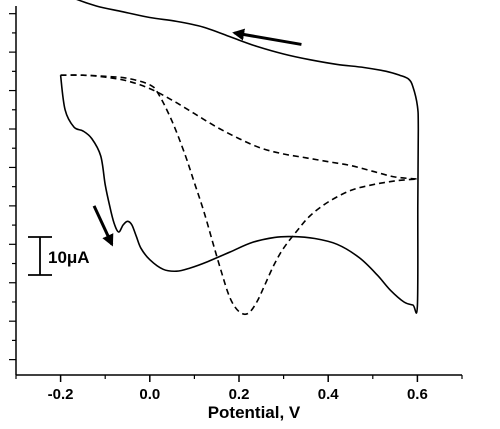  What do you see at coordinates (267, 37) in the screenshot?
I see `scan-direction-arrow-up-left` at bounding box center [267, 37].